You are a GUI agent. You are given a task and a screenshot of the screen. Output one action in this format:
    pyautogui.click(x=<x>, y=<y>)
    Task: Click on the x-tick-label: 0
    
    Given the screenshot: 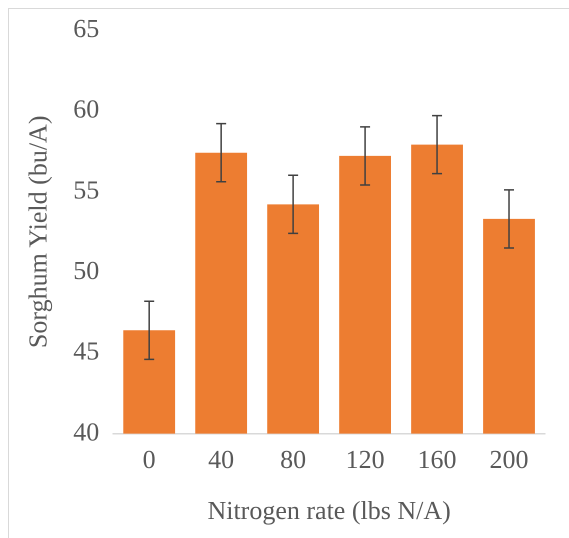 What is the action you would take?
    pyautogui.click(x=149, y=459)
    